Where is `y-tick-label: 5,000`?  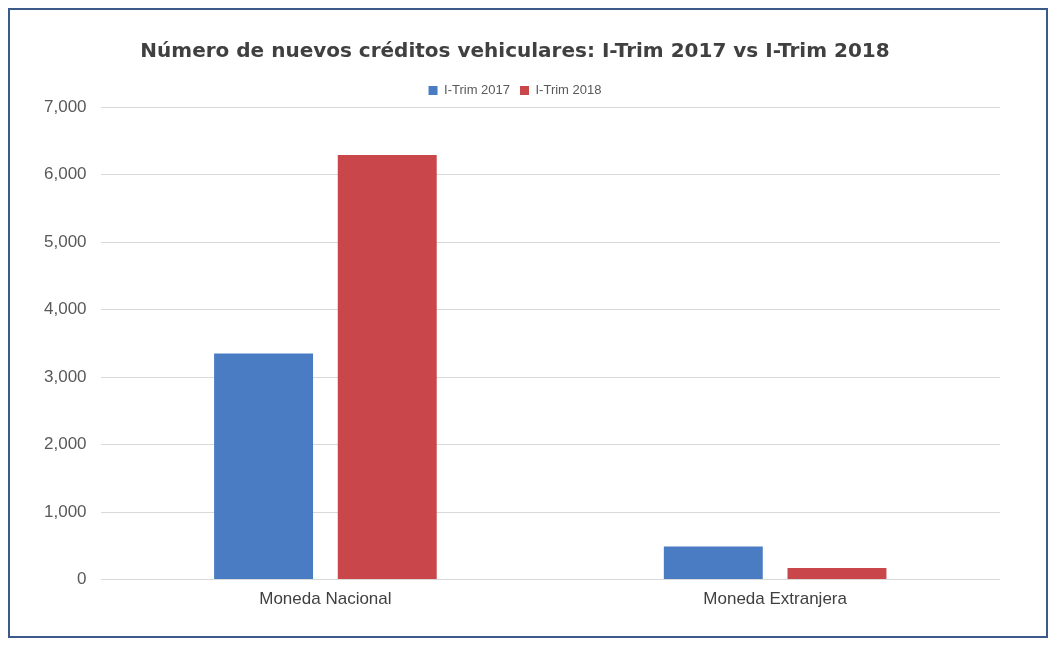
y-tick-label: 5,000 is located at coordinates (65, 241).